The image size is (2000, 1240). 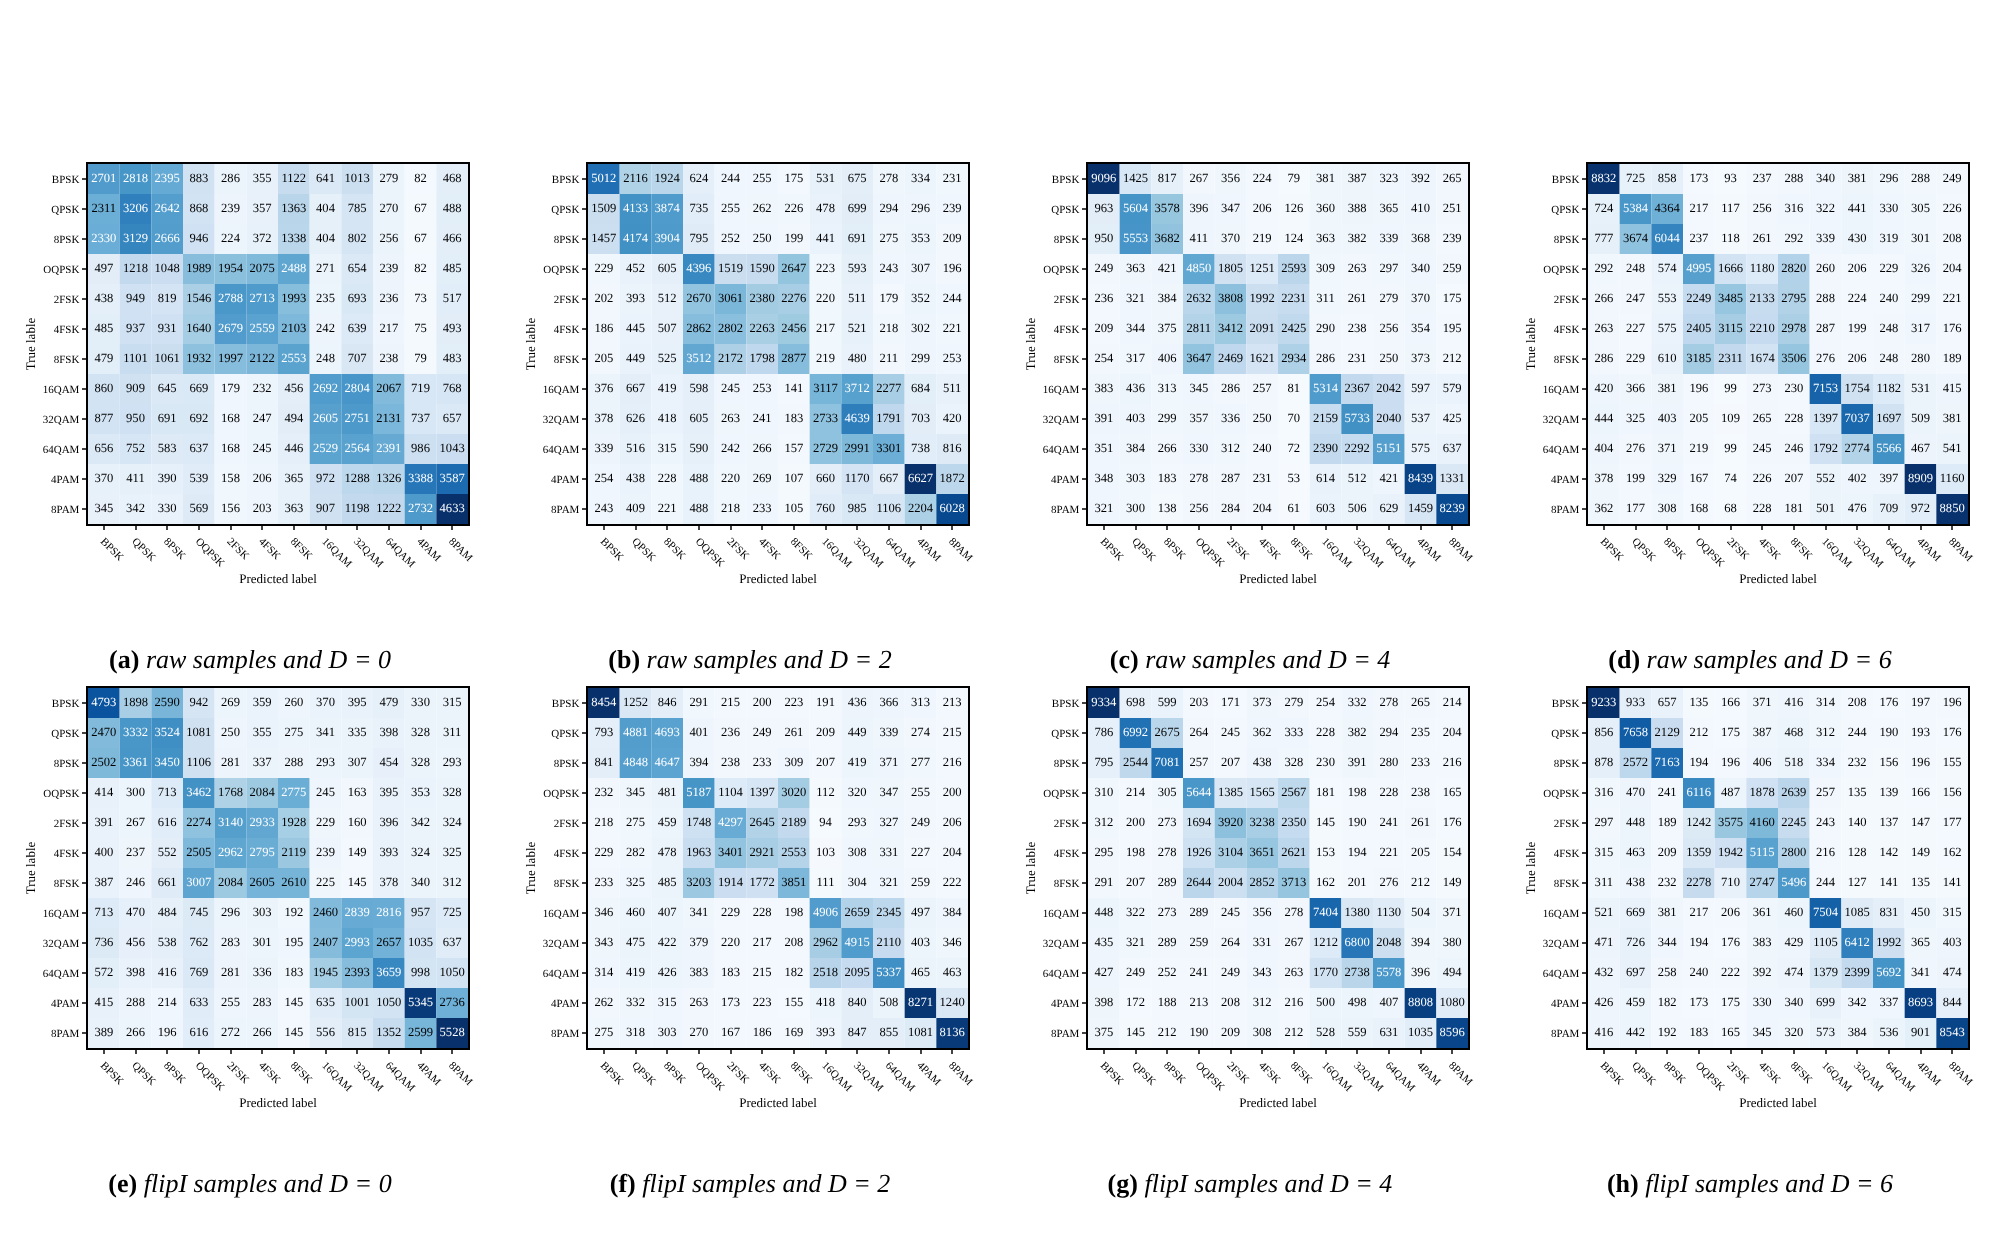 What do you see at coordinates (1750, 659) in the screenshot?
I see `text: (d) raw samples and D = 6` at bounding box center [1750, 659].